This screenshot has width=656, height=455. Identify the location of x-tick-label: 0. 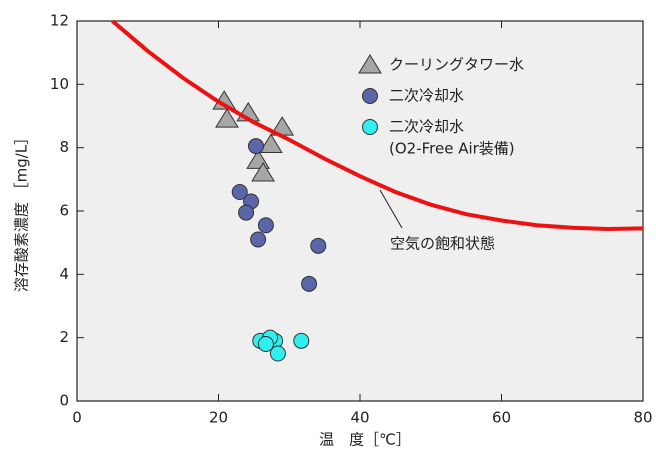
(77, 418).